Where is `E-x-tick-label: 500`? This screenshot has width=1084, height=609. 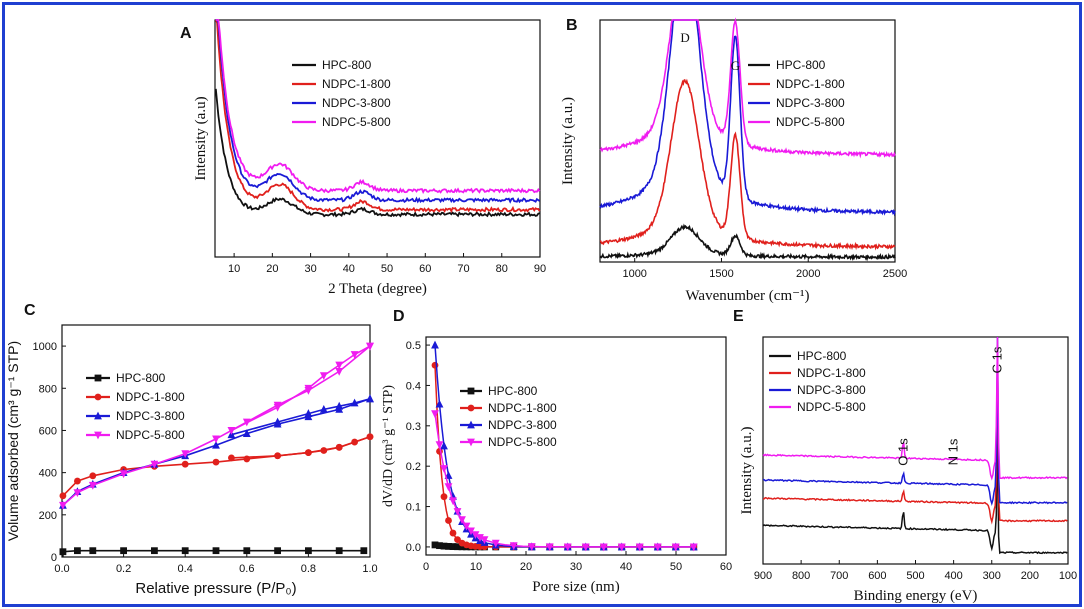
E-x-tick-label: 500 is located at coordinates (915, 576).